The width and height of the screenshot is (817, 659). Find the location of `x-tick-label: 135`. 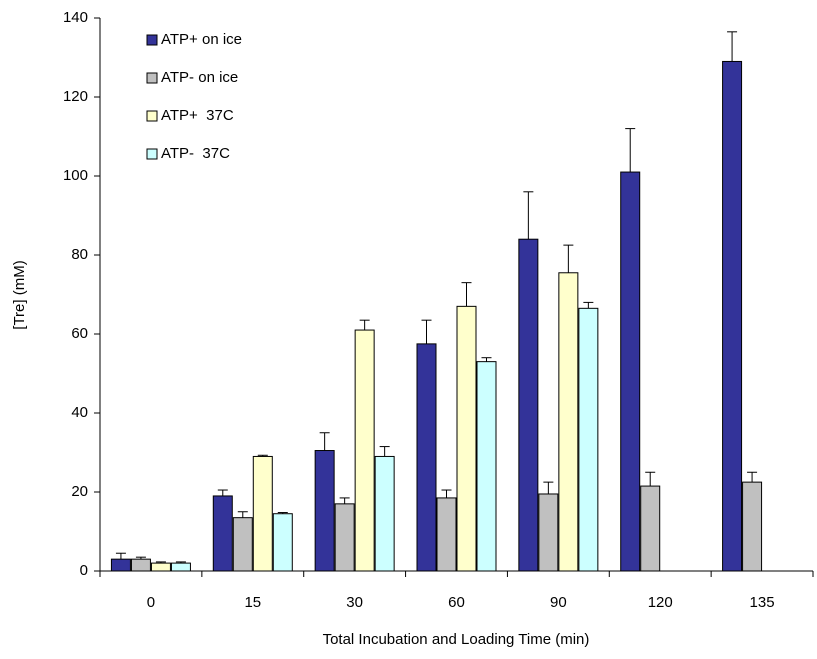

x-tick-label: 135 is located at coordinates (762, 602).